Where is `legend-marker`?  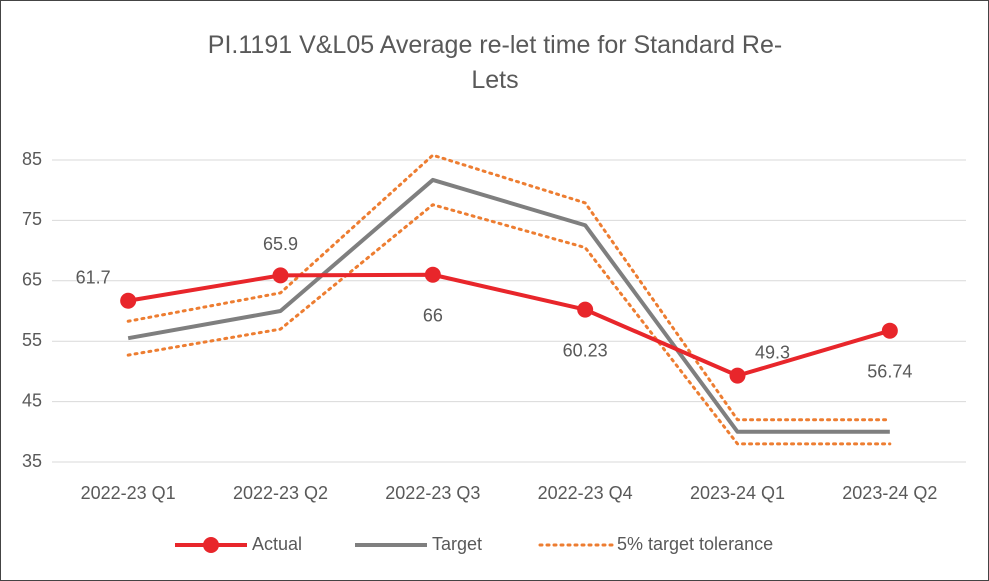
legend-marker is located at coordinates (211, 545).